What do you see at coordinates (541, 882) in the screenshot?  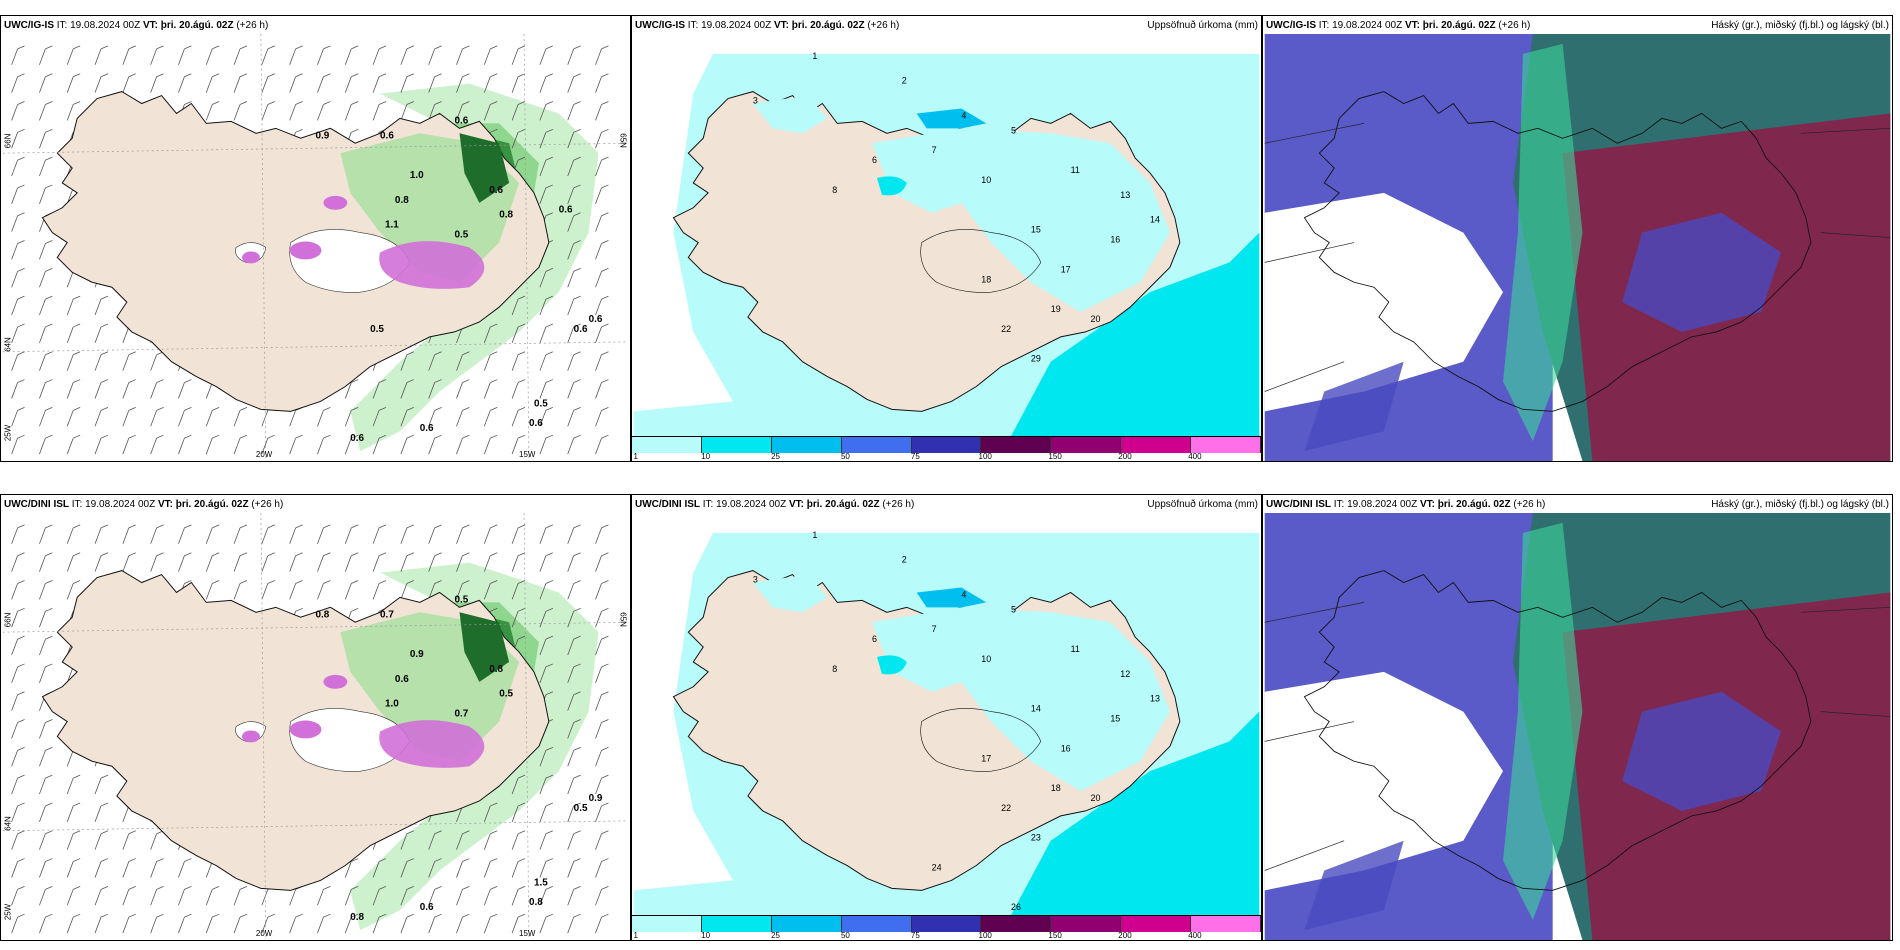 I see `wind-value-label: 1.5` at bounding box center [541, 882].